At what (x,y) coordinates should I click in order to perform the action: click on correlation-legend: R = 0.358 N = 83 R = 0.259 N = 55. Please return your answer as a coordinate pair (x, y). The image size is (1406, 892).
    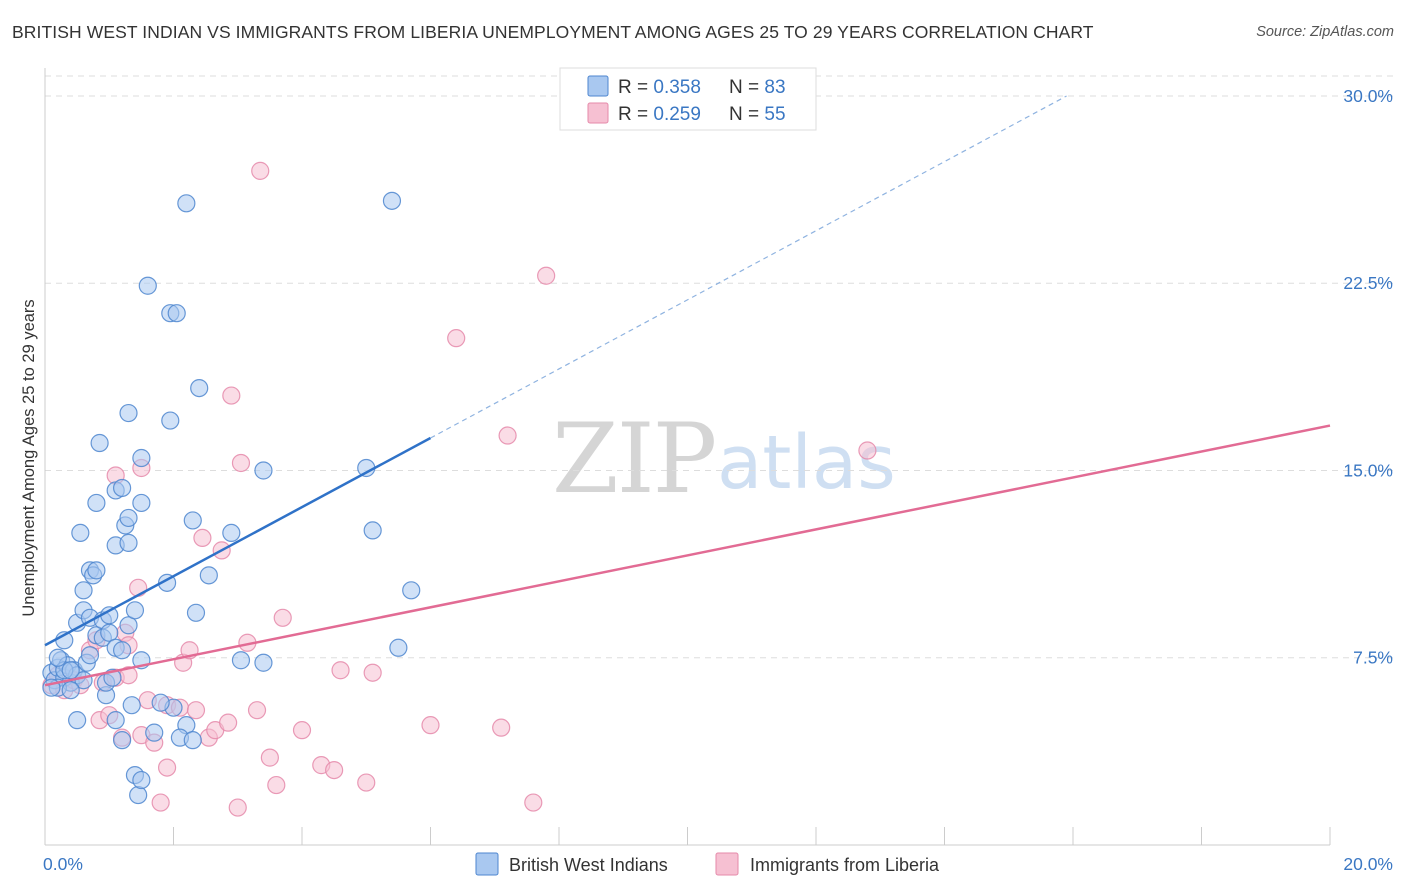
    Looking at the image, I should click on (688, 99).